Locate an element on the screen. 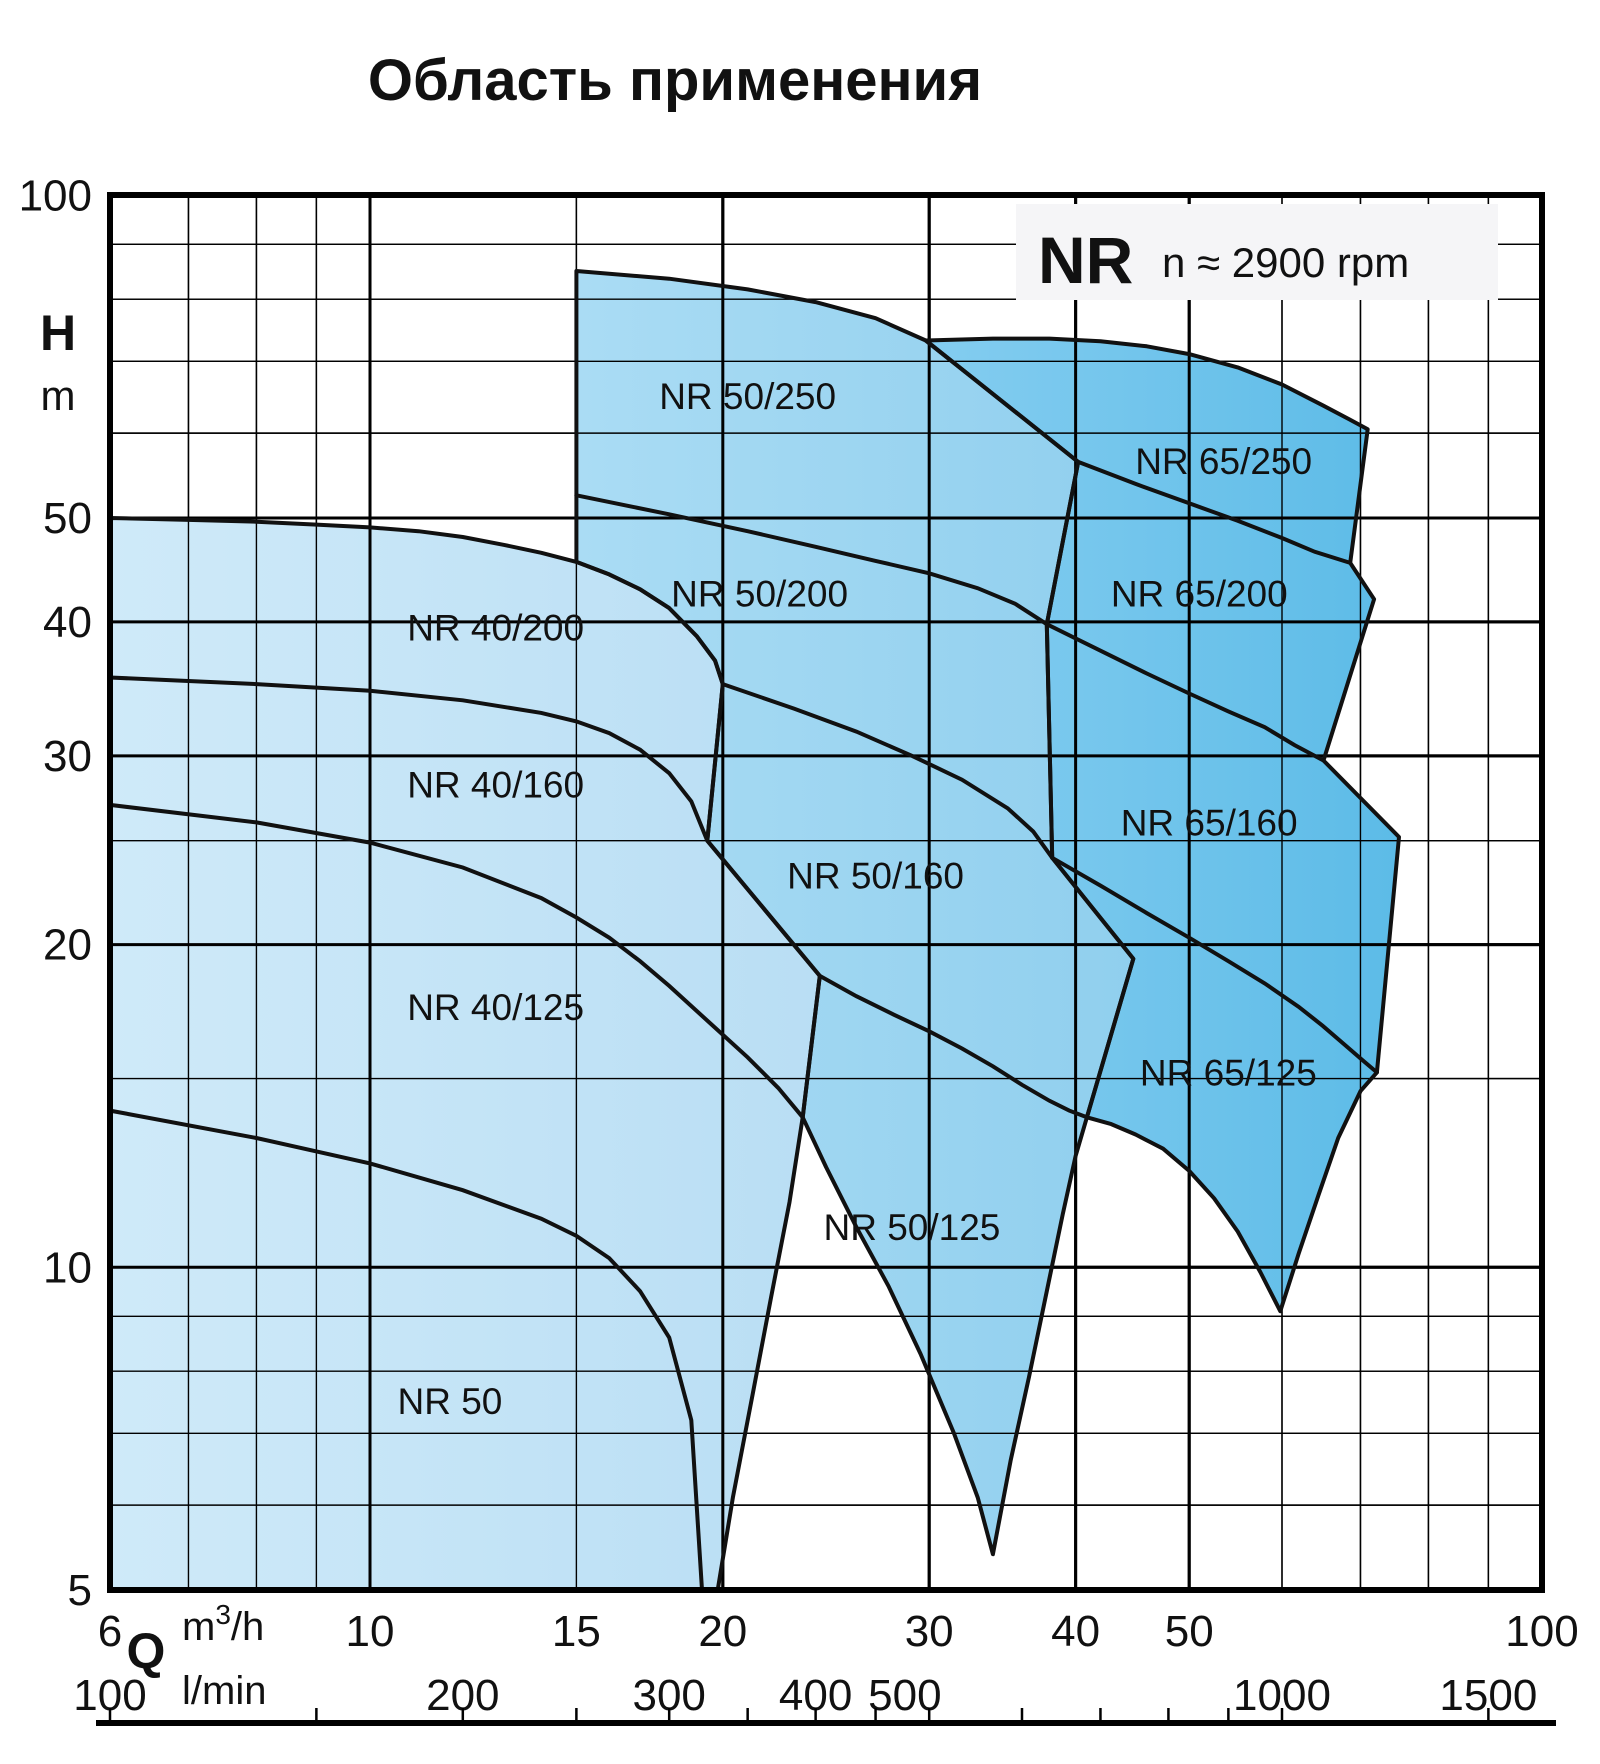 The height and width of the screenshot is (1764, 1600). divider-nr40-125-top is located at coordinates (456, 961).